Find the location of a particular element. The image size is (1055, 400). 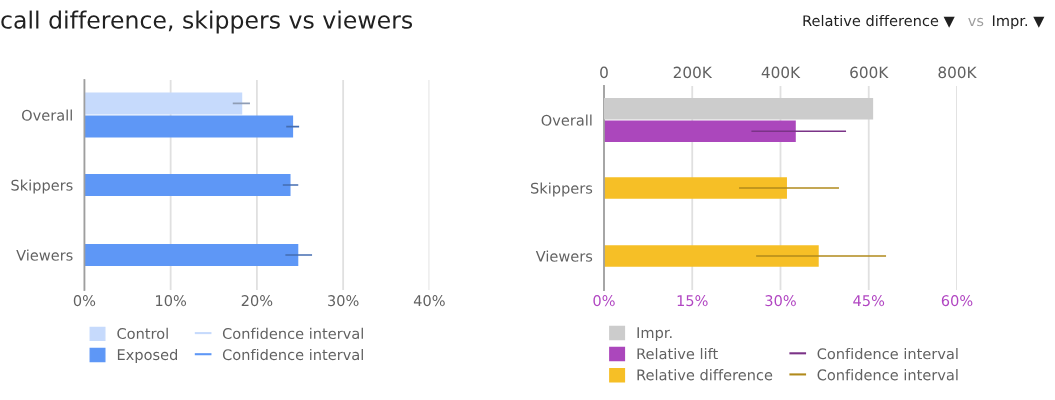

x2-tick-label: 600K is located at coordinates (869, 72).